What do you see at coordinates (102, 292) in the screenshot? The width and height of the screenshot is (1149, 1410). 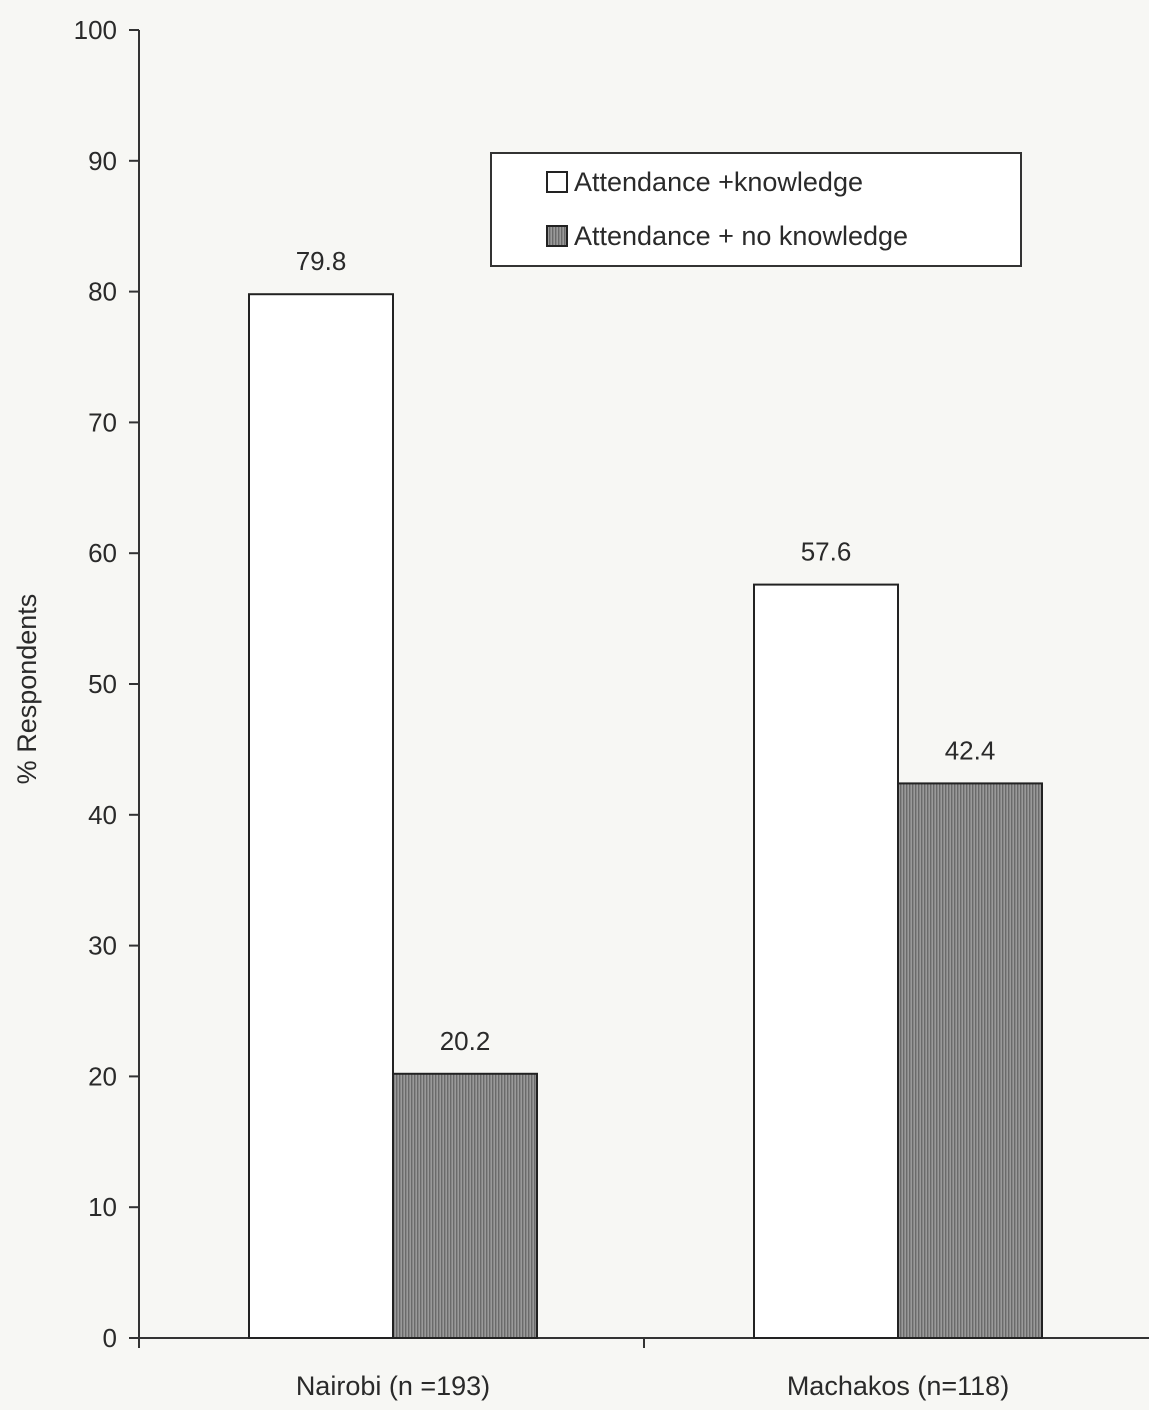 I see `y-tick-label: 80` at bounding box center [102, 292].